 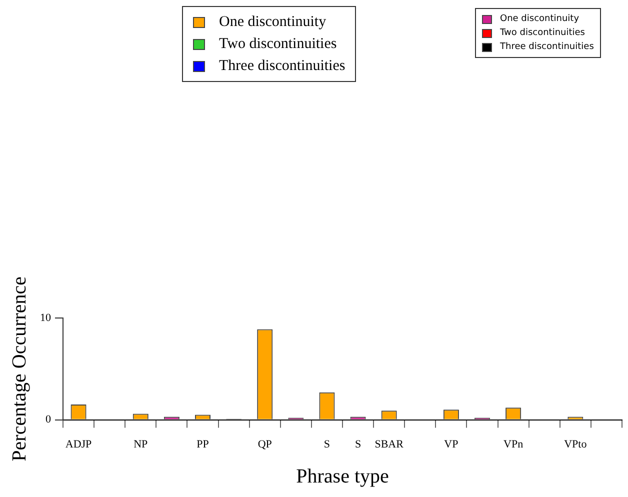 What do you see at coordinates (46, 318) in the screenshot?
I see `y-tick-label: 10` at bounding box center [46, 318].